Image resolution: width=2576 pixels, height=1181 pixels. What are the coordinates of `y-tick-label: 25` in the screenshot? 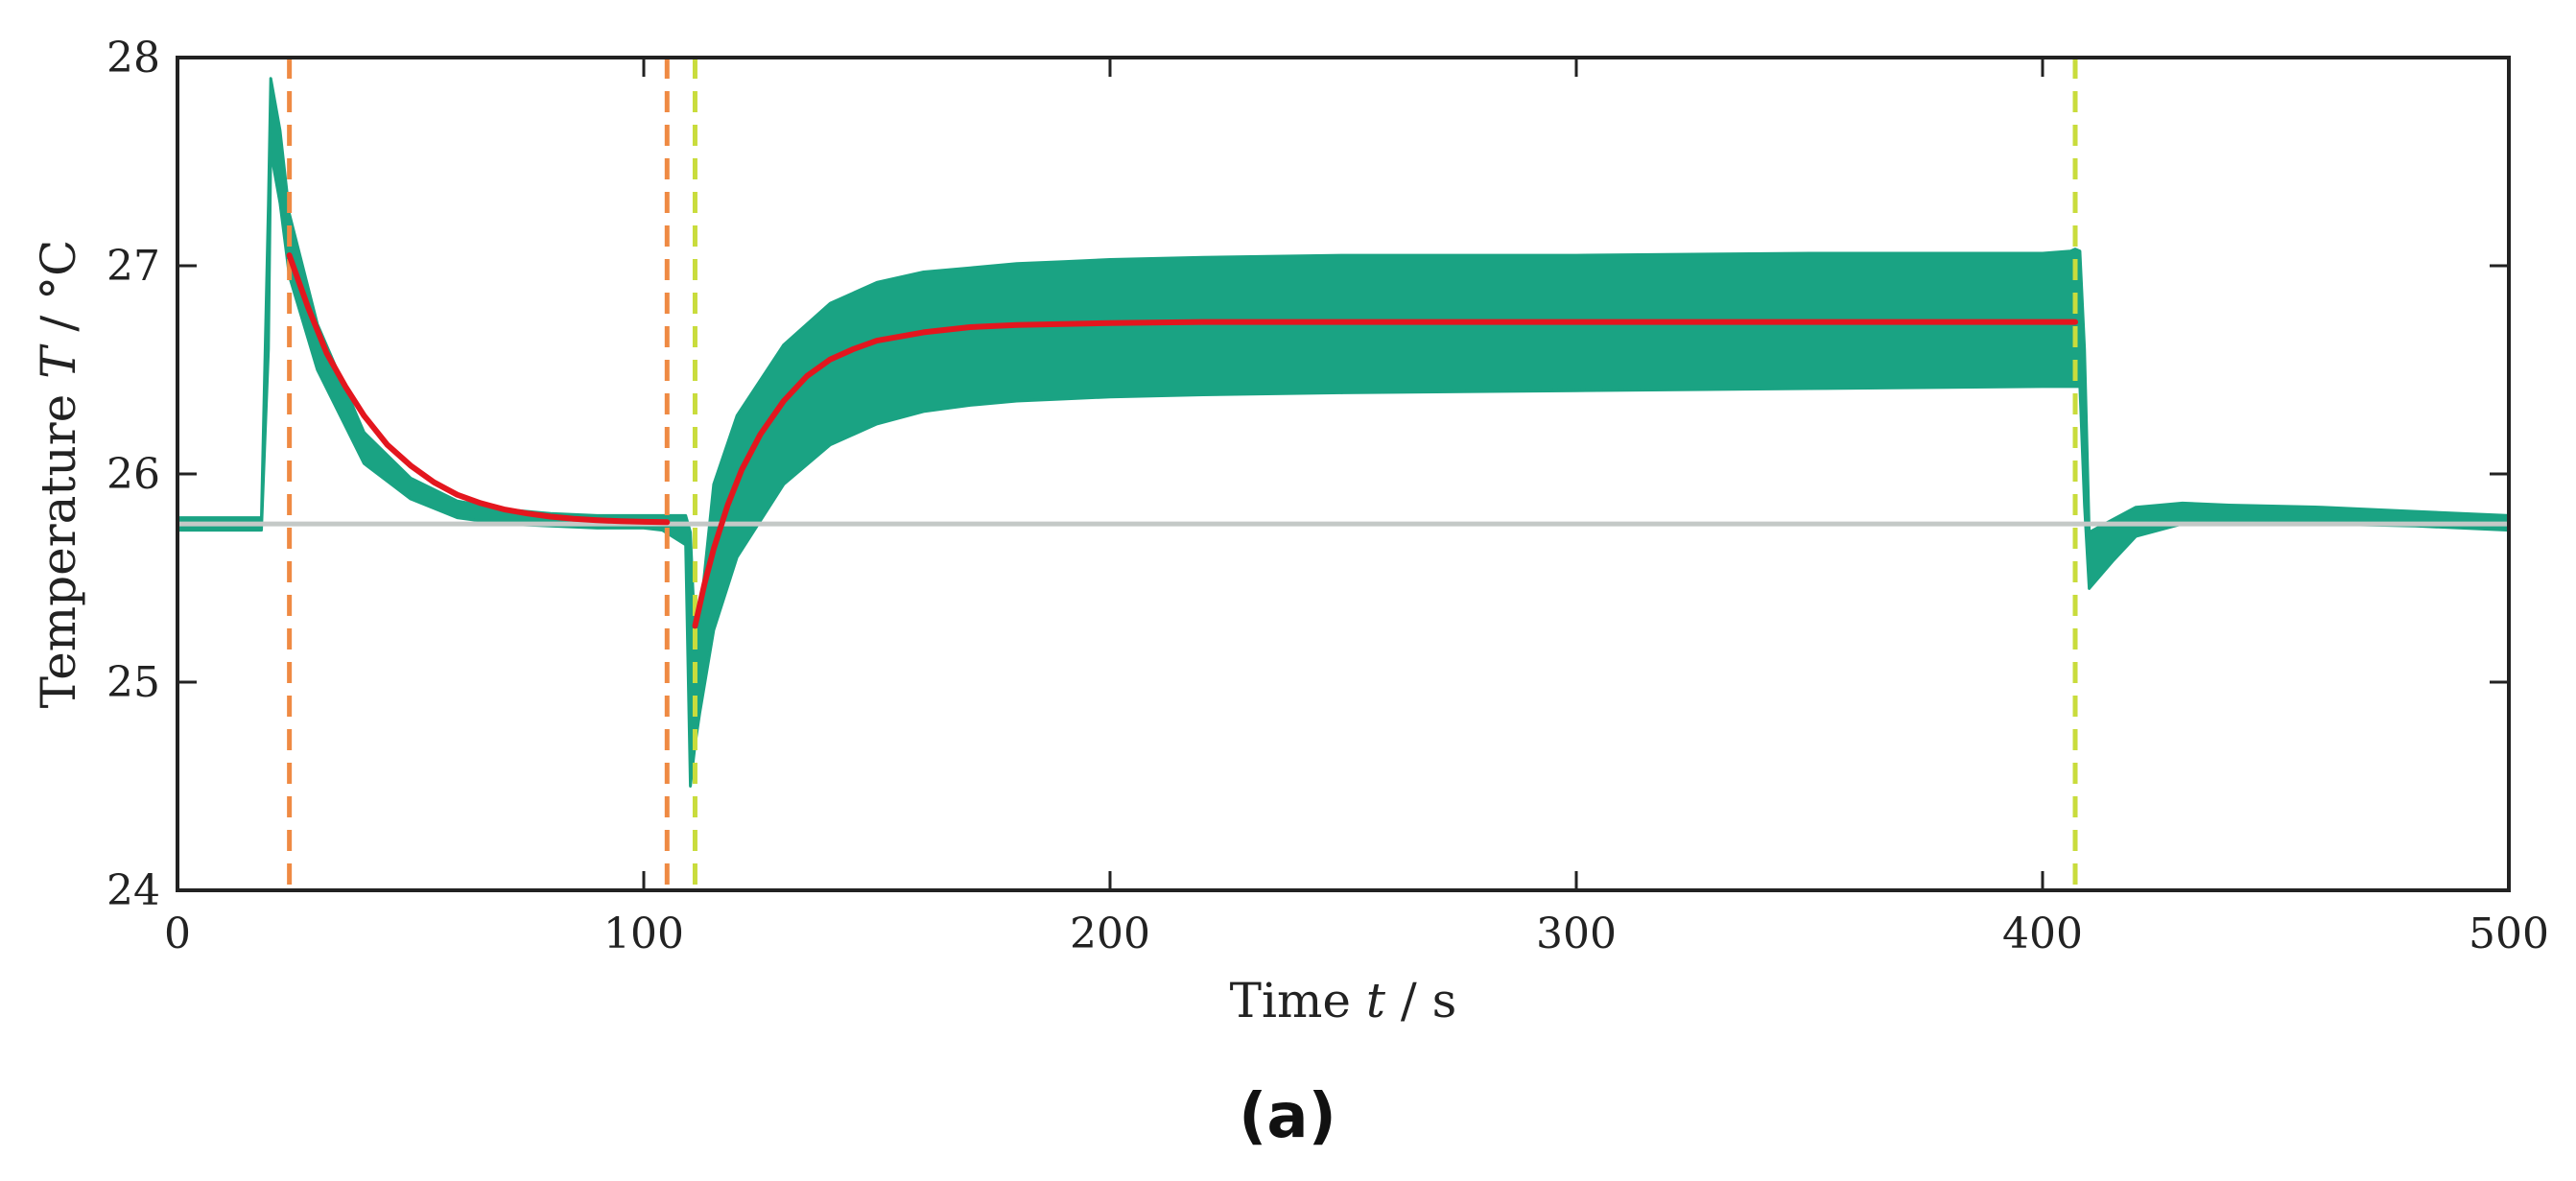 It's located at (133, 682).